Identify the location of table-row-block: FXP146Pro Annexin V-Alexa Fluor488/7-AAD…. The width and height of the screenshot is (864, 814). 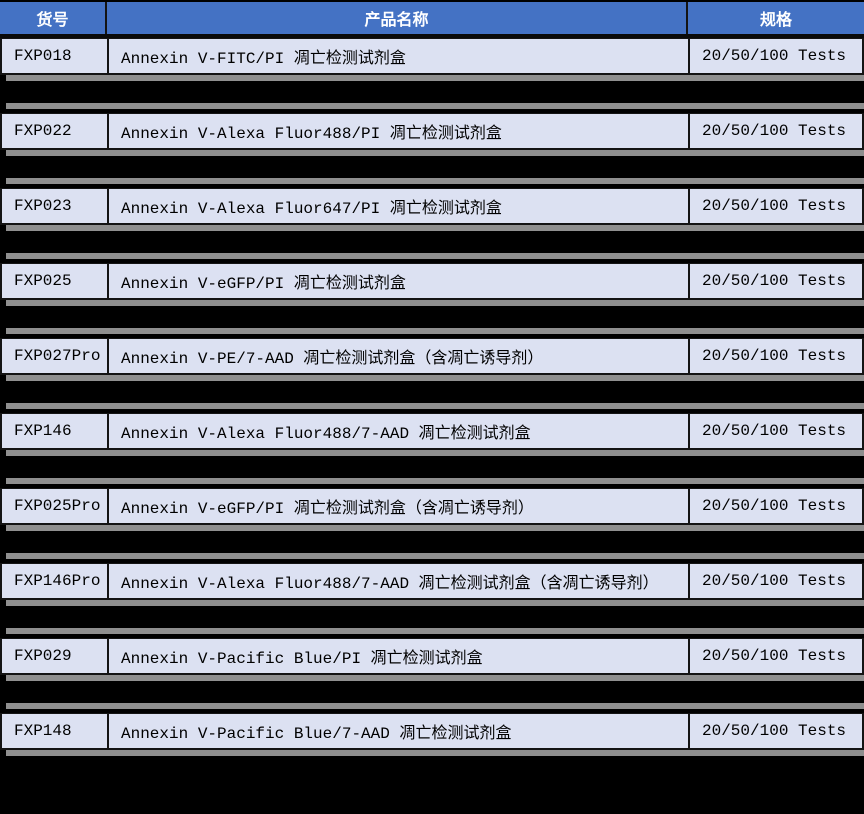
(432, 600).